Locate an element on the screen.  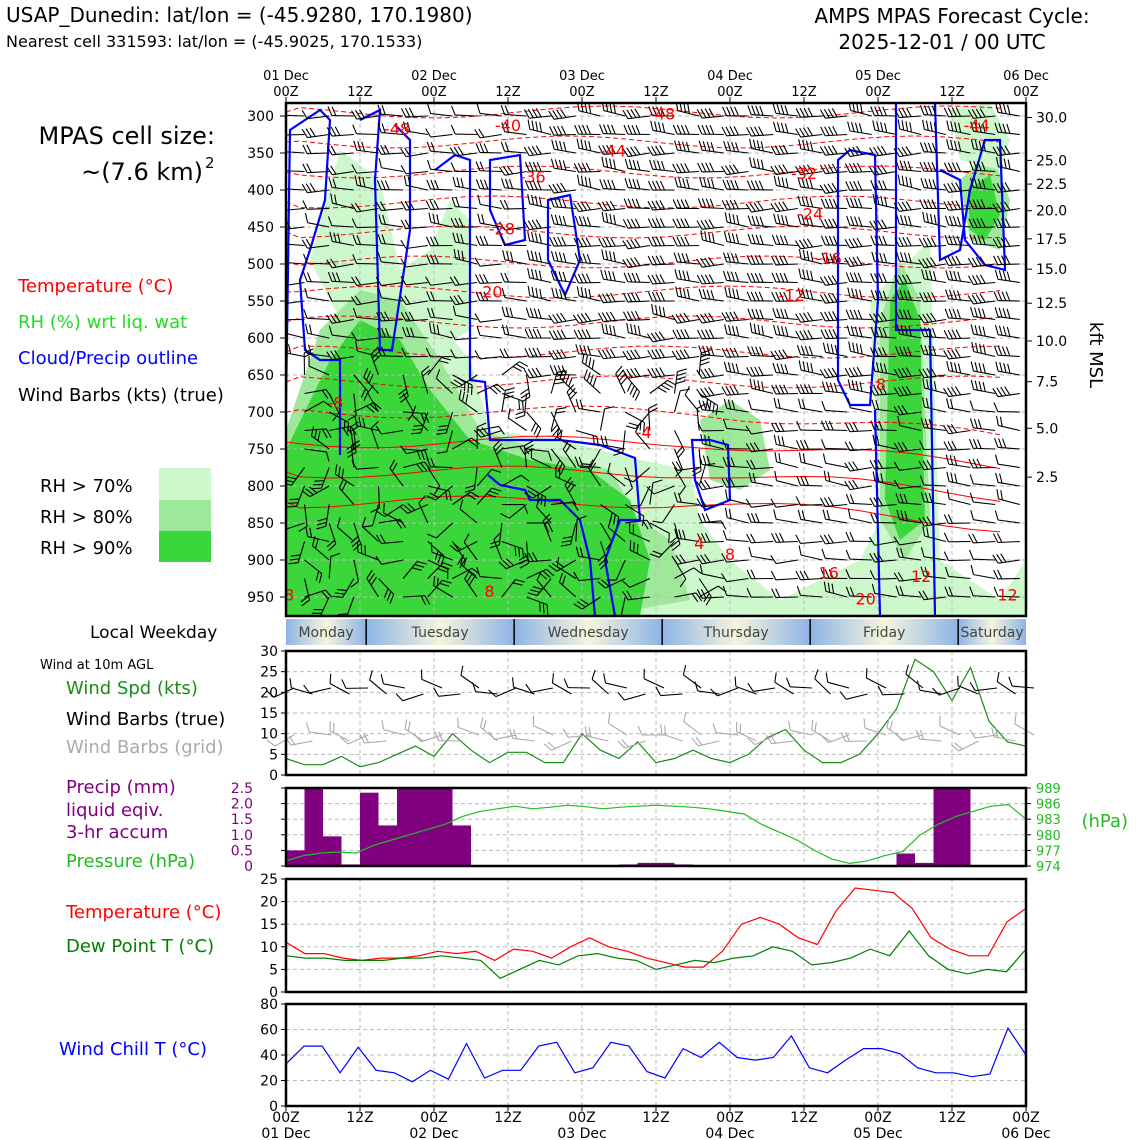
precip-bar is located at coordinates (387, 845).